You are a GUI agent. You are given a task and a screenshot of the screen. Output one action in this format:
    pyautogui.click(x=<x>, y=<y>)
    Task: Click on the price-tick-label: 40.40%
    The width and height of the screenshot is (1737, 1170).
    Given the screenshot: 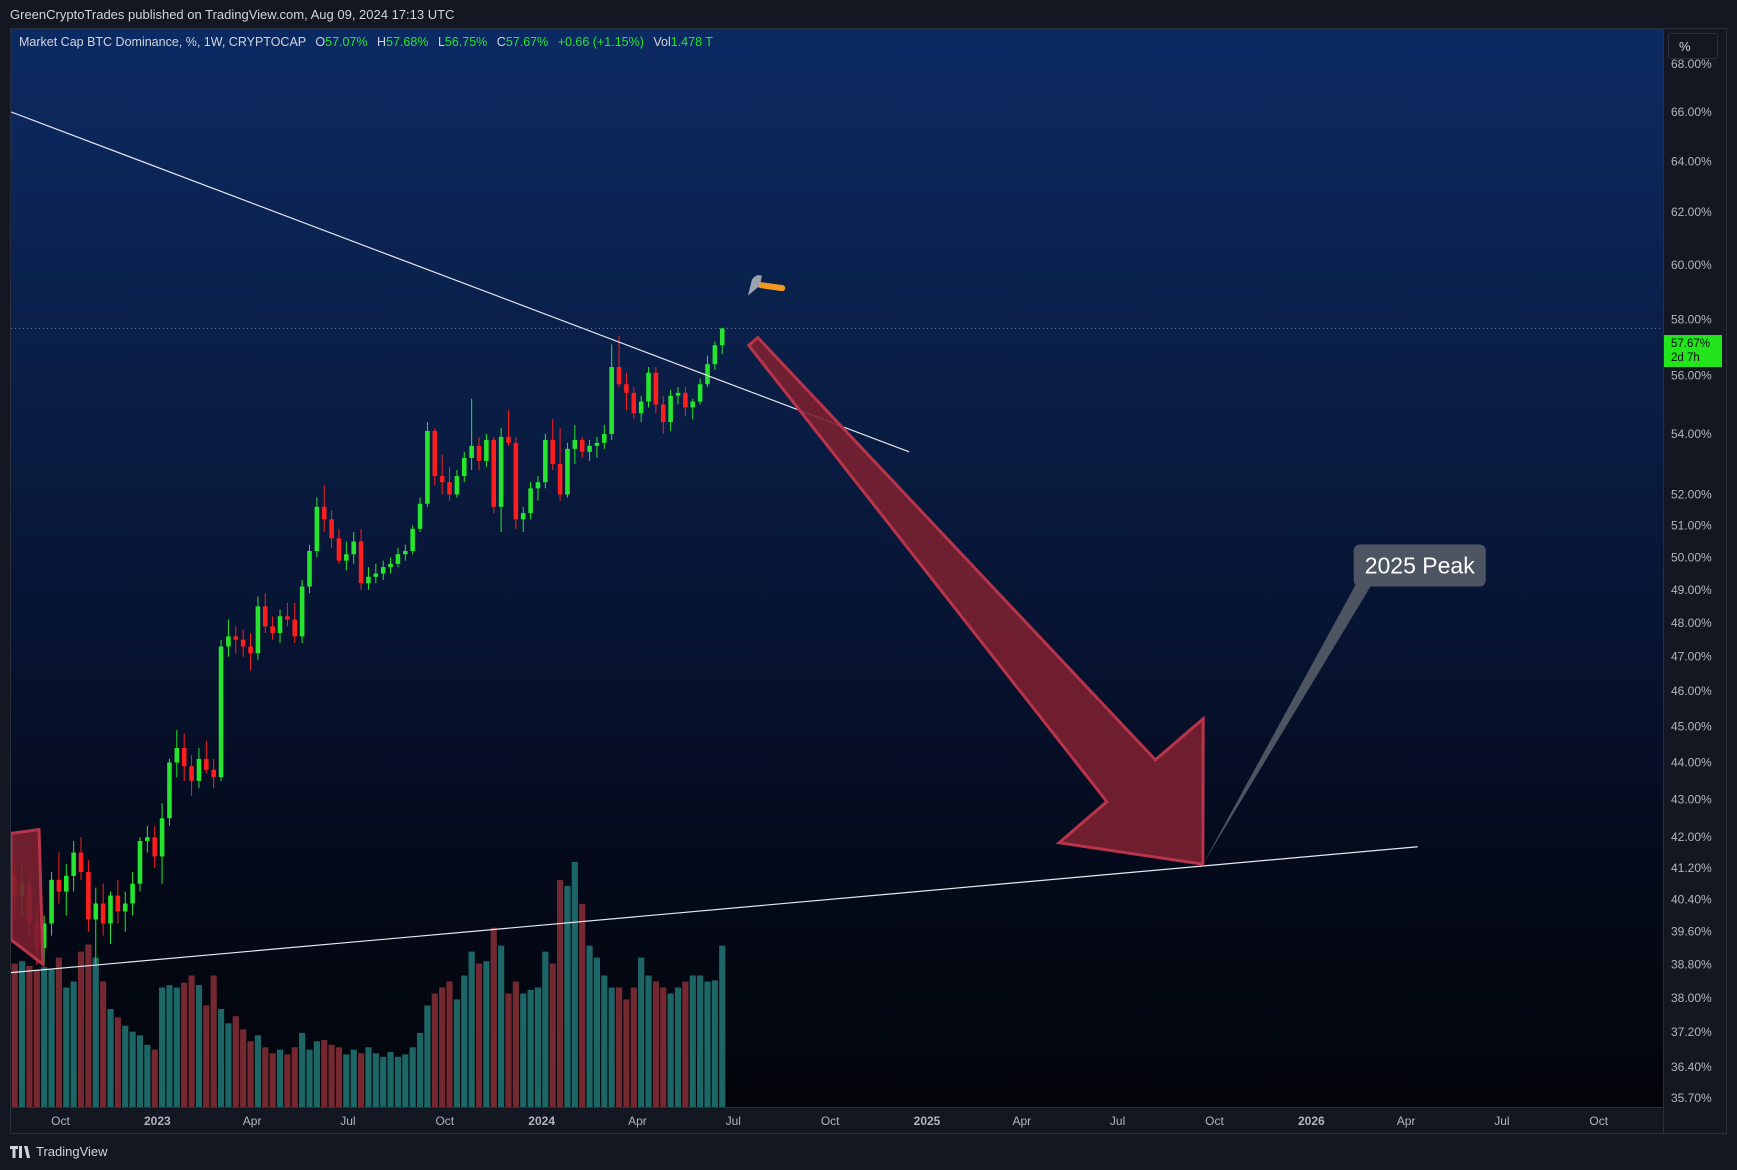 What is the action you would take?
    pyautogui.click(x=1691, y=900)
    